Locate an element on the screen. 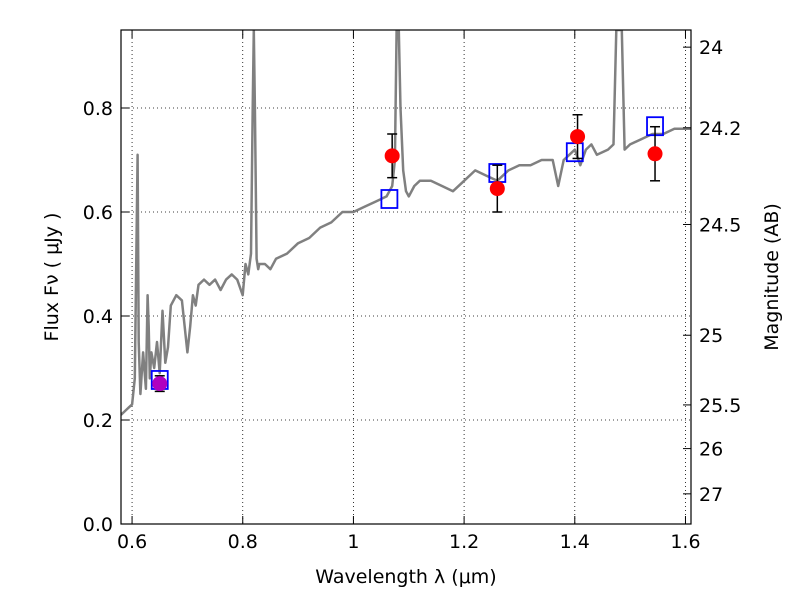 This screenshot has width=800, height=600. y-tick-label: 0.8 is located at coordinates (98, 109).